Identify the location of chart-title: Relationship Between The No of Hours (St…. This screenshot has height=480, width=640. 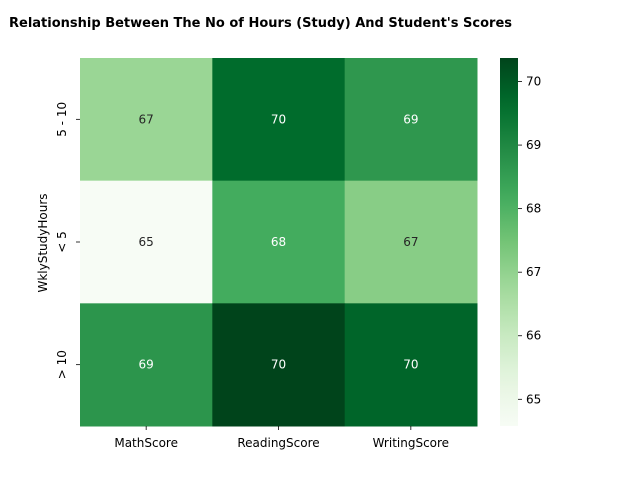
(261, 23).